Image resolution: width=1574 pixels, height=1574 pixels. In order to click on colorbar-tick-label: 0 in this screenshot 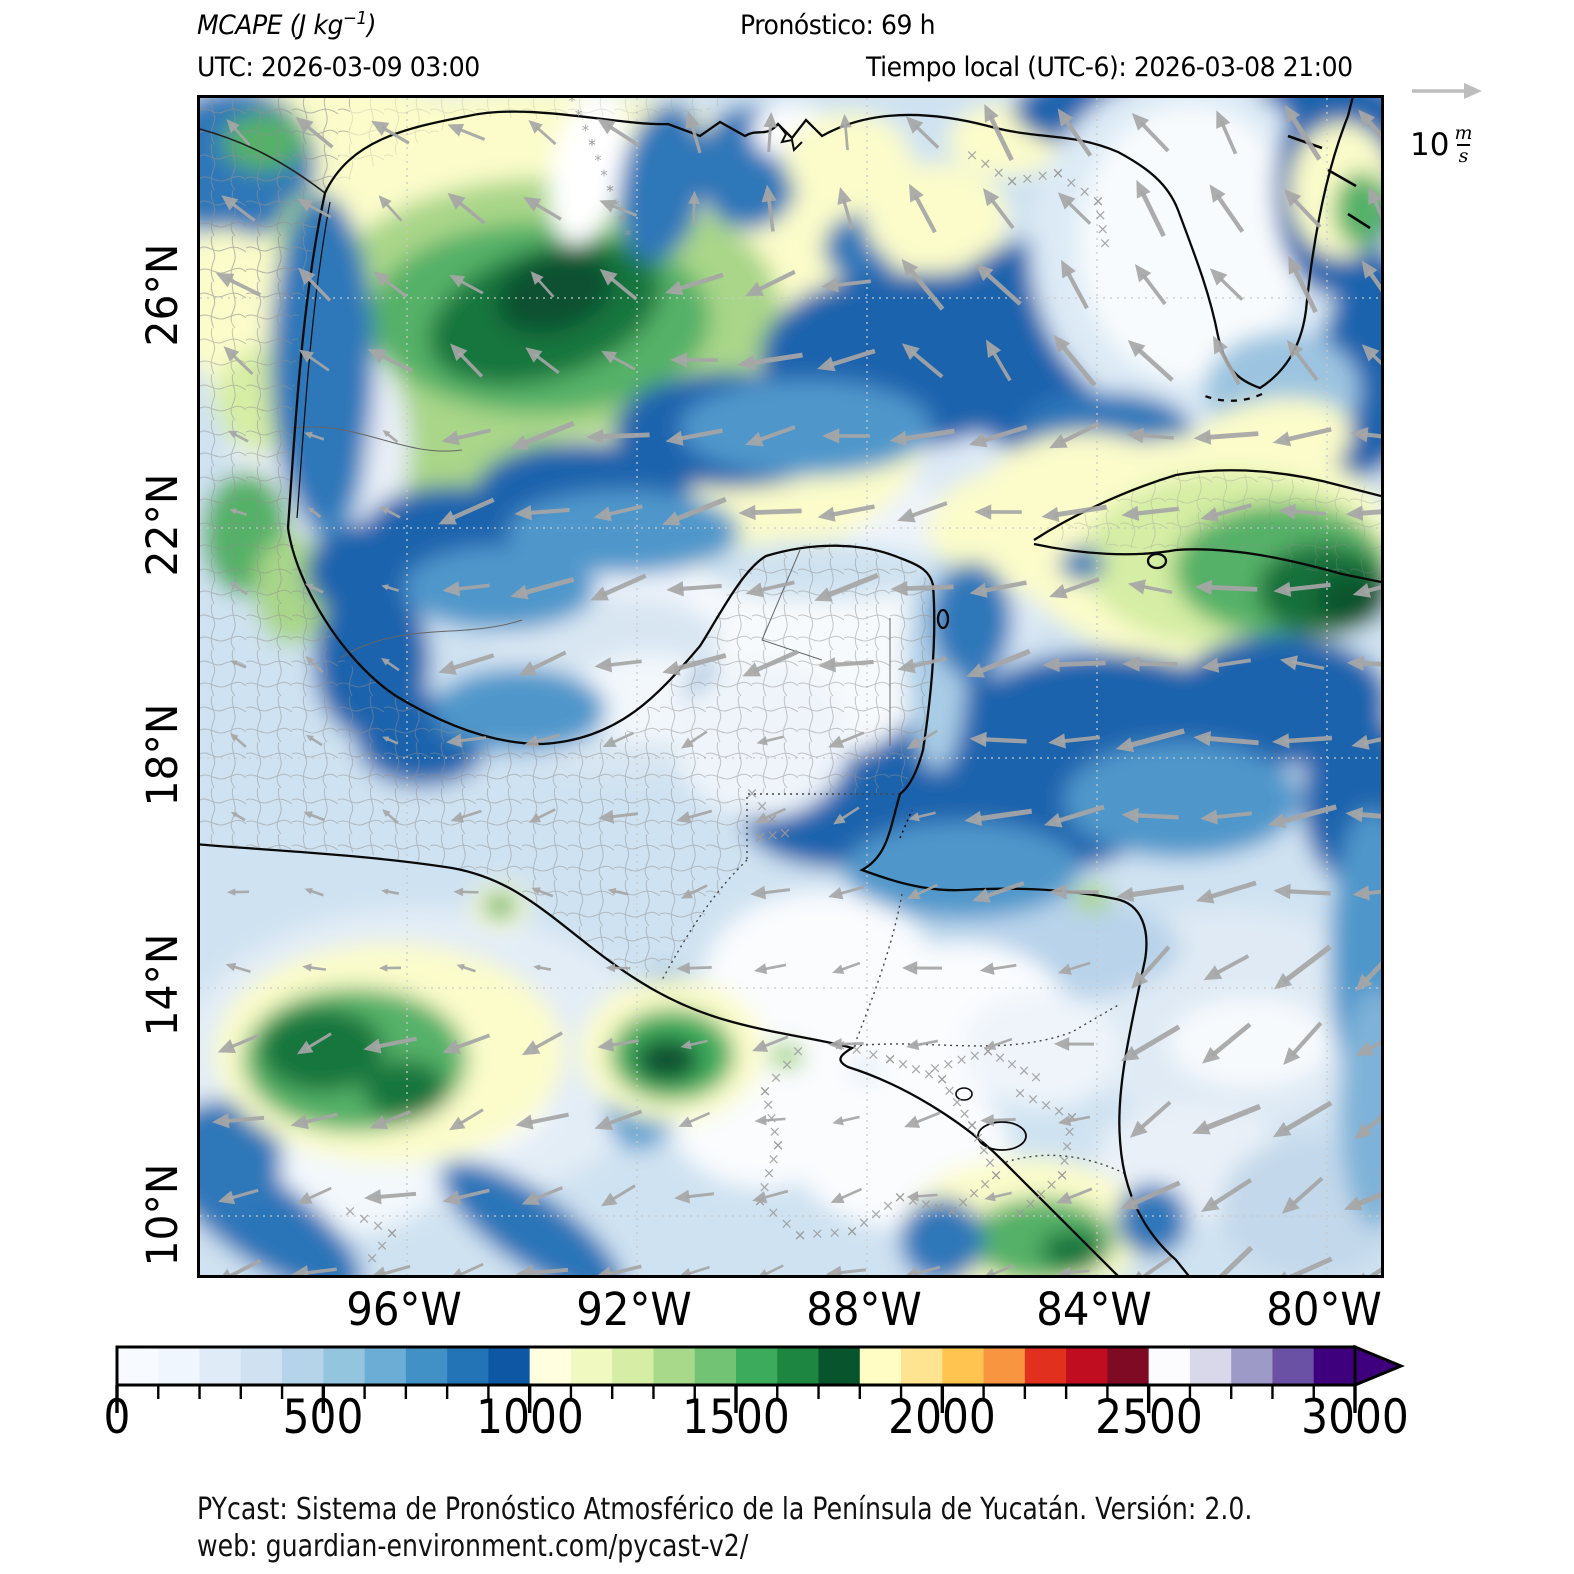, I will do `click(117, 1417)`.